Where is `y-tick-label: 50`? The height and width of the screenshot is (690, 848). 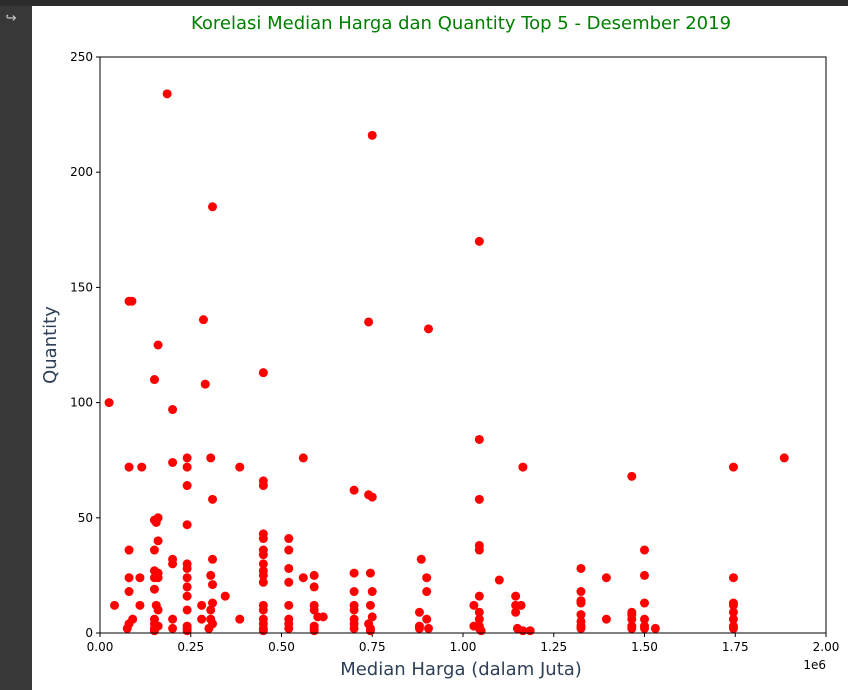 y-tick-label: 50 is located at coordinates (85, 518).